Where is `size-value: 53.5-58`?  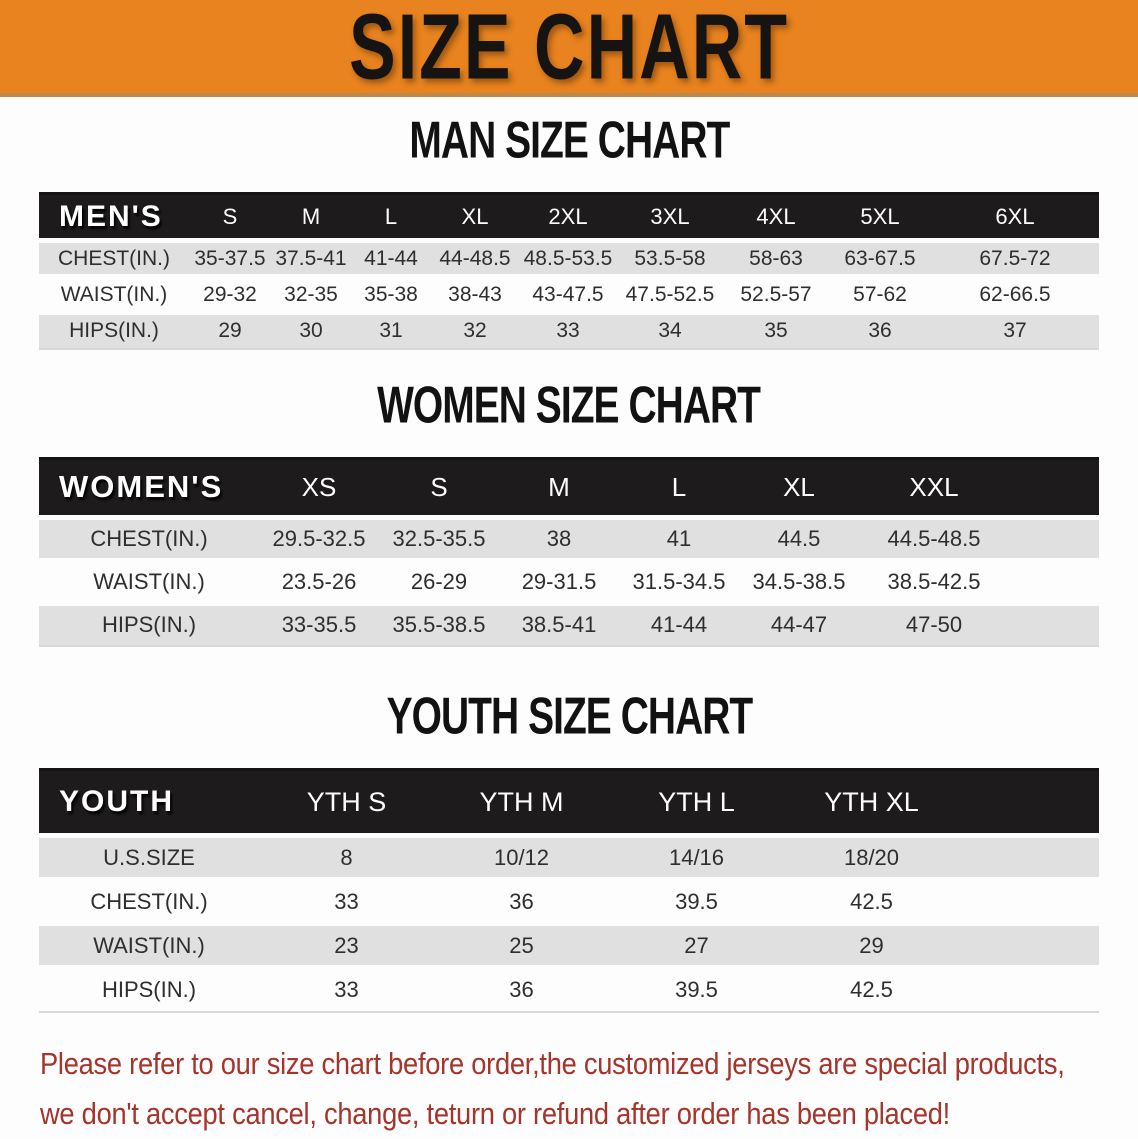 size-value: 53.5-58 is located at coordinates (670, 258).